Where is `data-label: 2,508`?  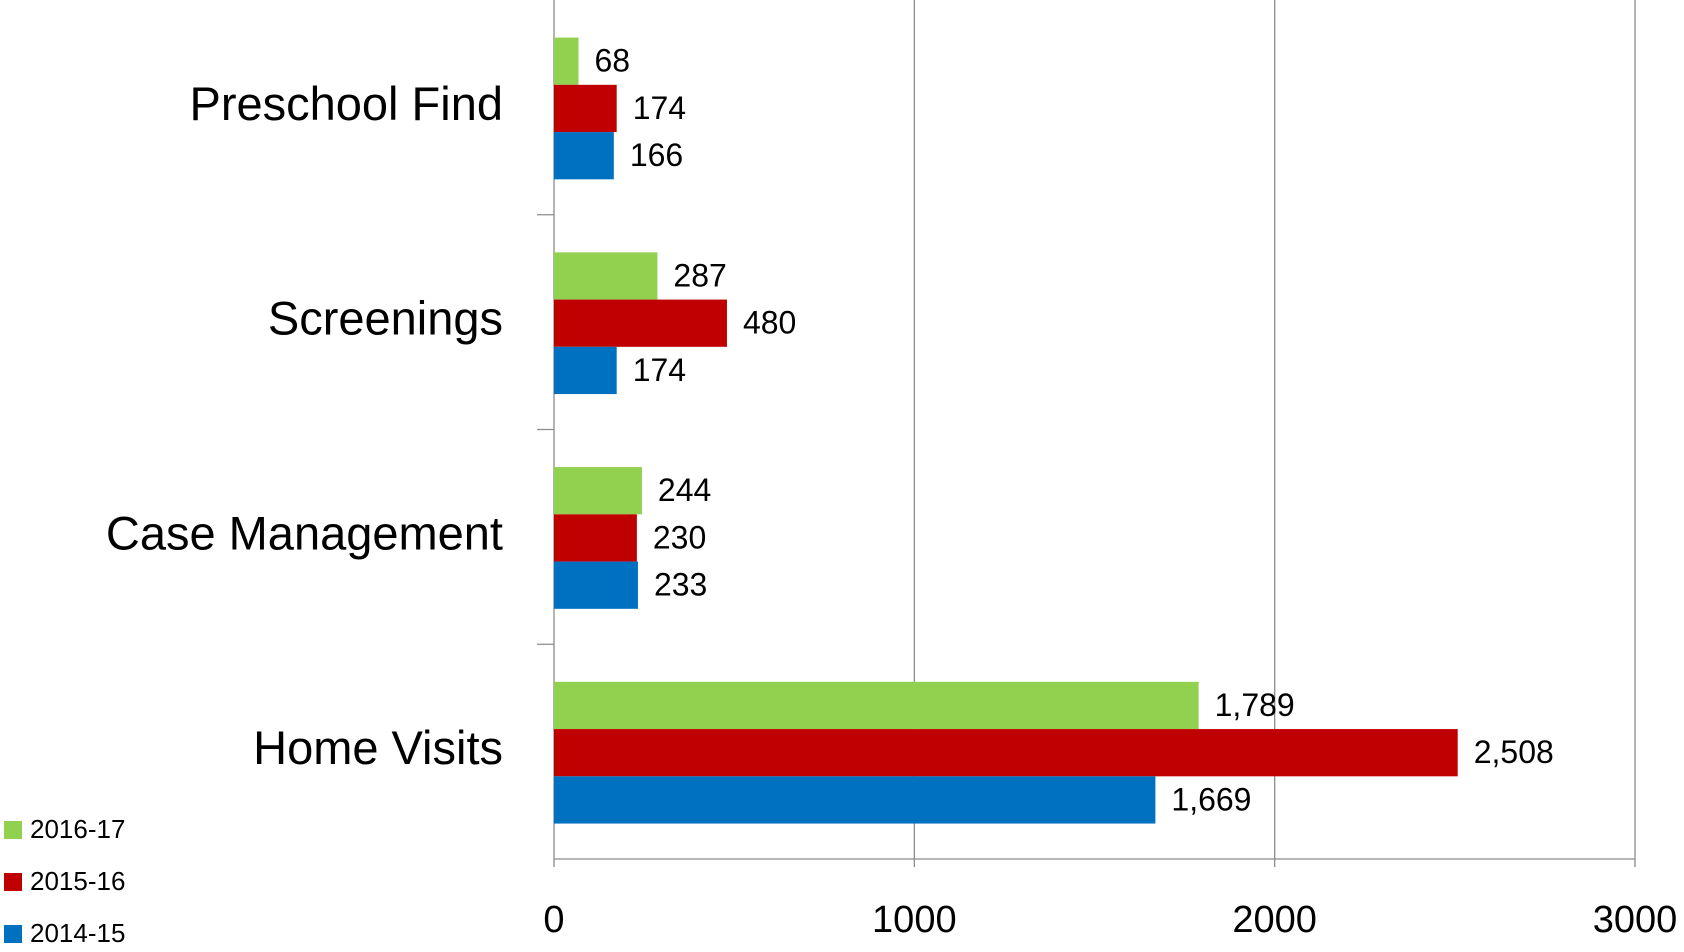
data-label: 2,508 is located at coordinates (1514, 752).